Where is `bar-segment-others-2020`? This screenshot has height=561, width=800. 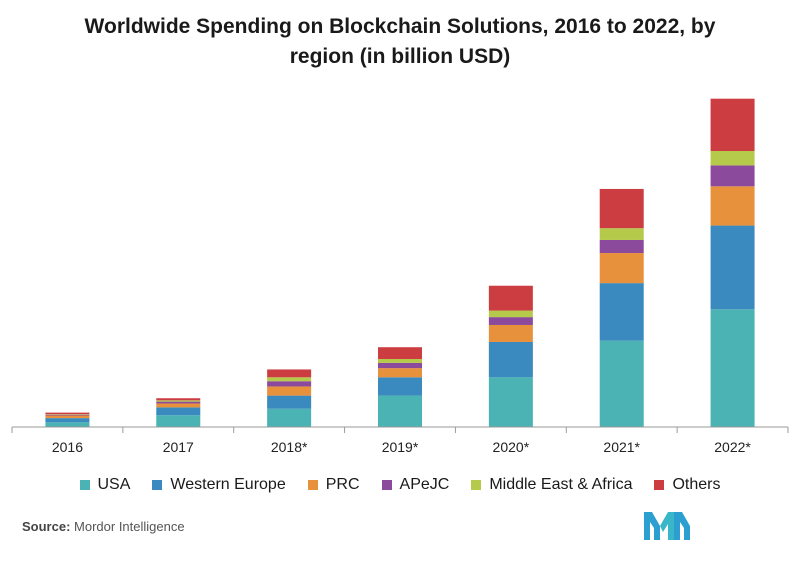
bar-segment-others-2020 is located at coordinates (510, 298).